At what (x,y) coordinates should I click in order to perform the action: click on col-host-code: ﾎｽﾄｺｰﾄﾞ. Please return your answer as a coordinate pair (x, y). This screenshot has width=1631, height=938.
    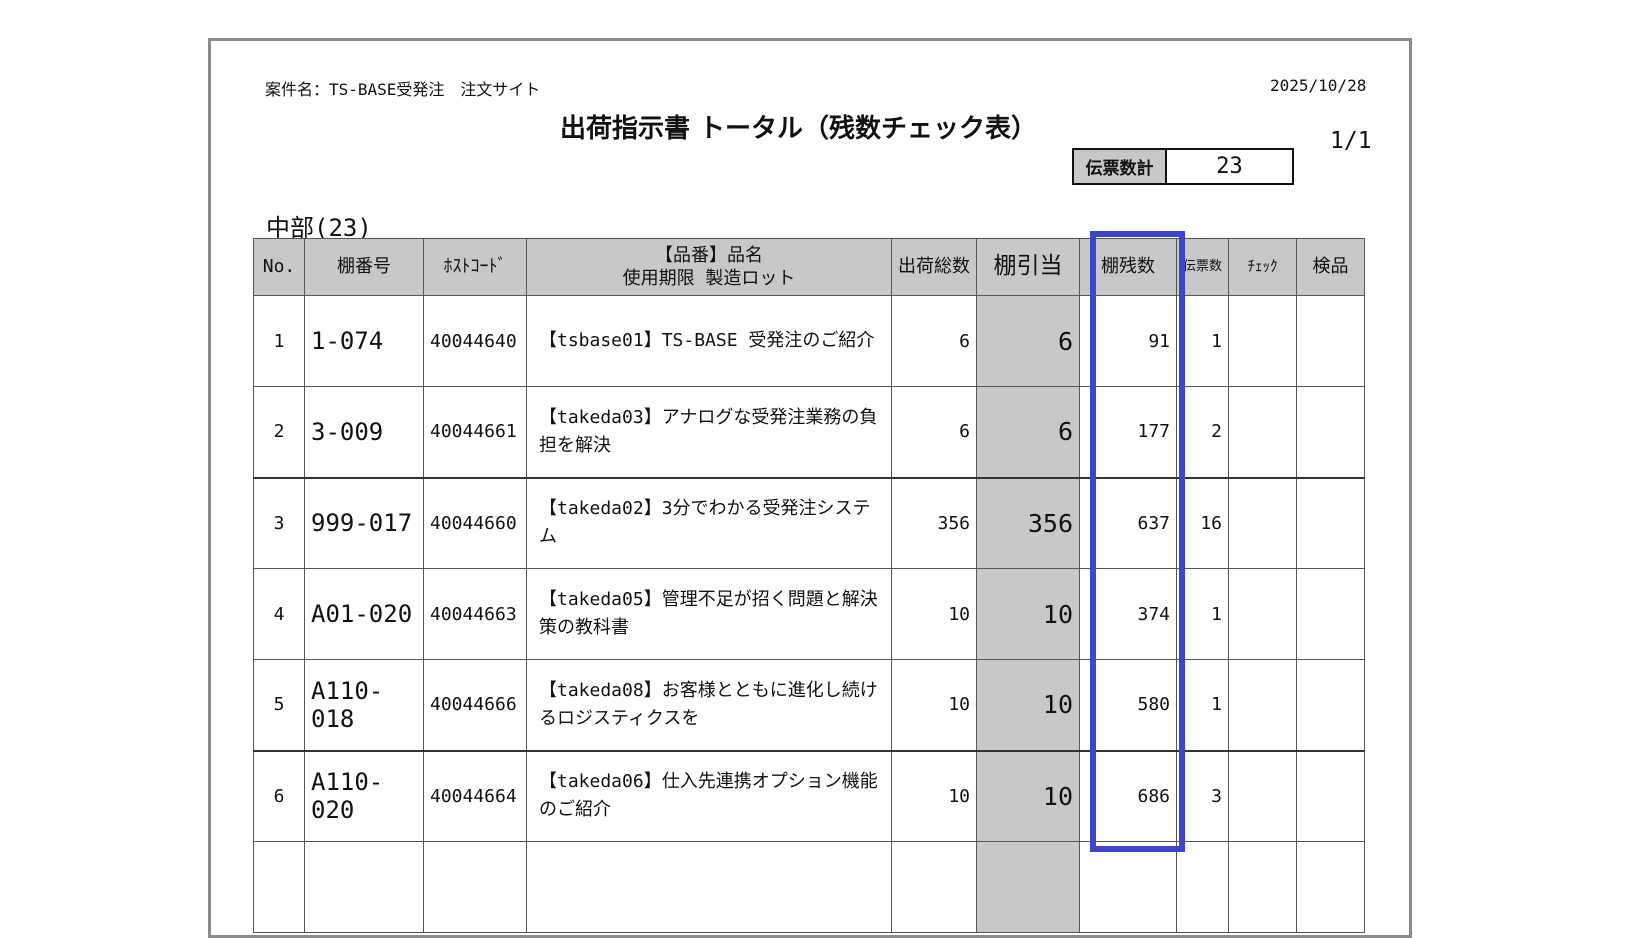
    Looking at the image, I should click on (475, 267).